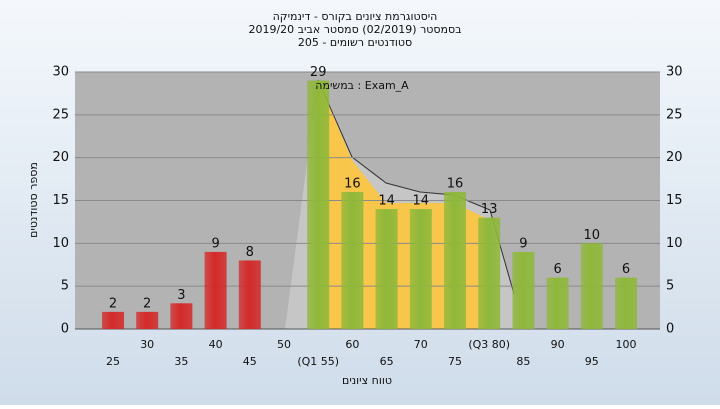  I want to click on y2-tick-label: 10, so click(674, 243).